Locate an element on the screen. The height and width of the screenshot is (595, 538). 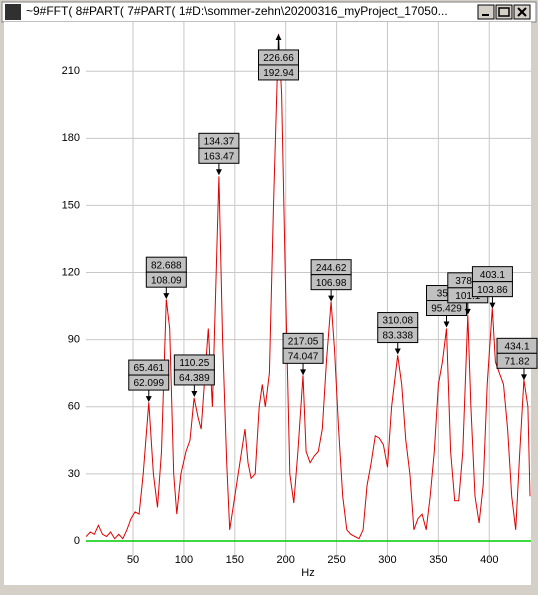
peak-annotation: 226.66 192.94 is located at coordinates (279, 57).